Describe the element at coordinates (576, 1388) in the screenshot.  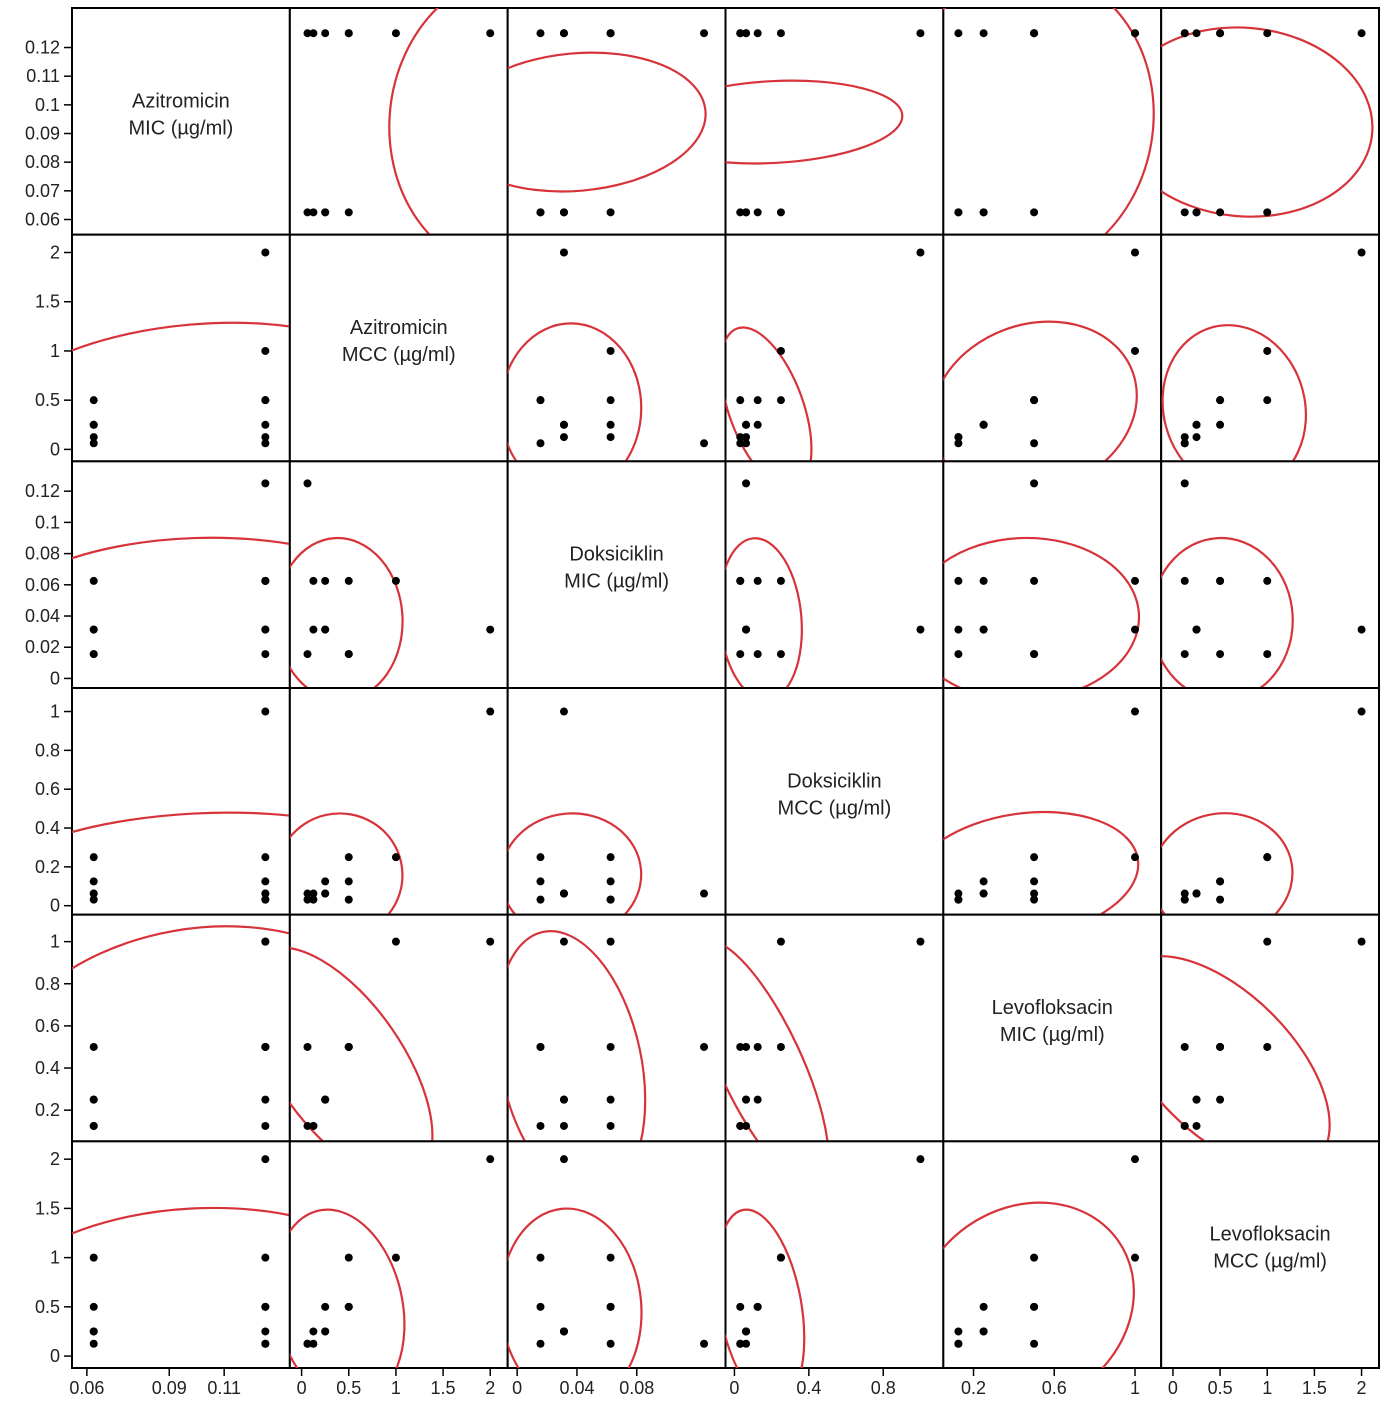
I see `x-tick-label: 0.04` at that location.